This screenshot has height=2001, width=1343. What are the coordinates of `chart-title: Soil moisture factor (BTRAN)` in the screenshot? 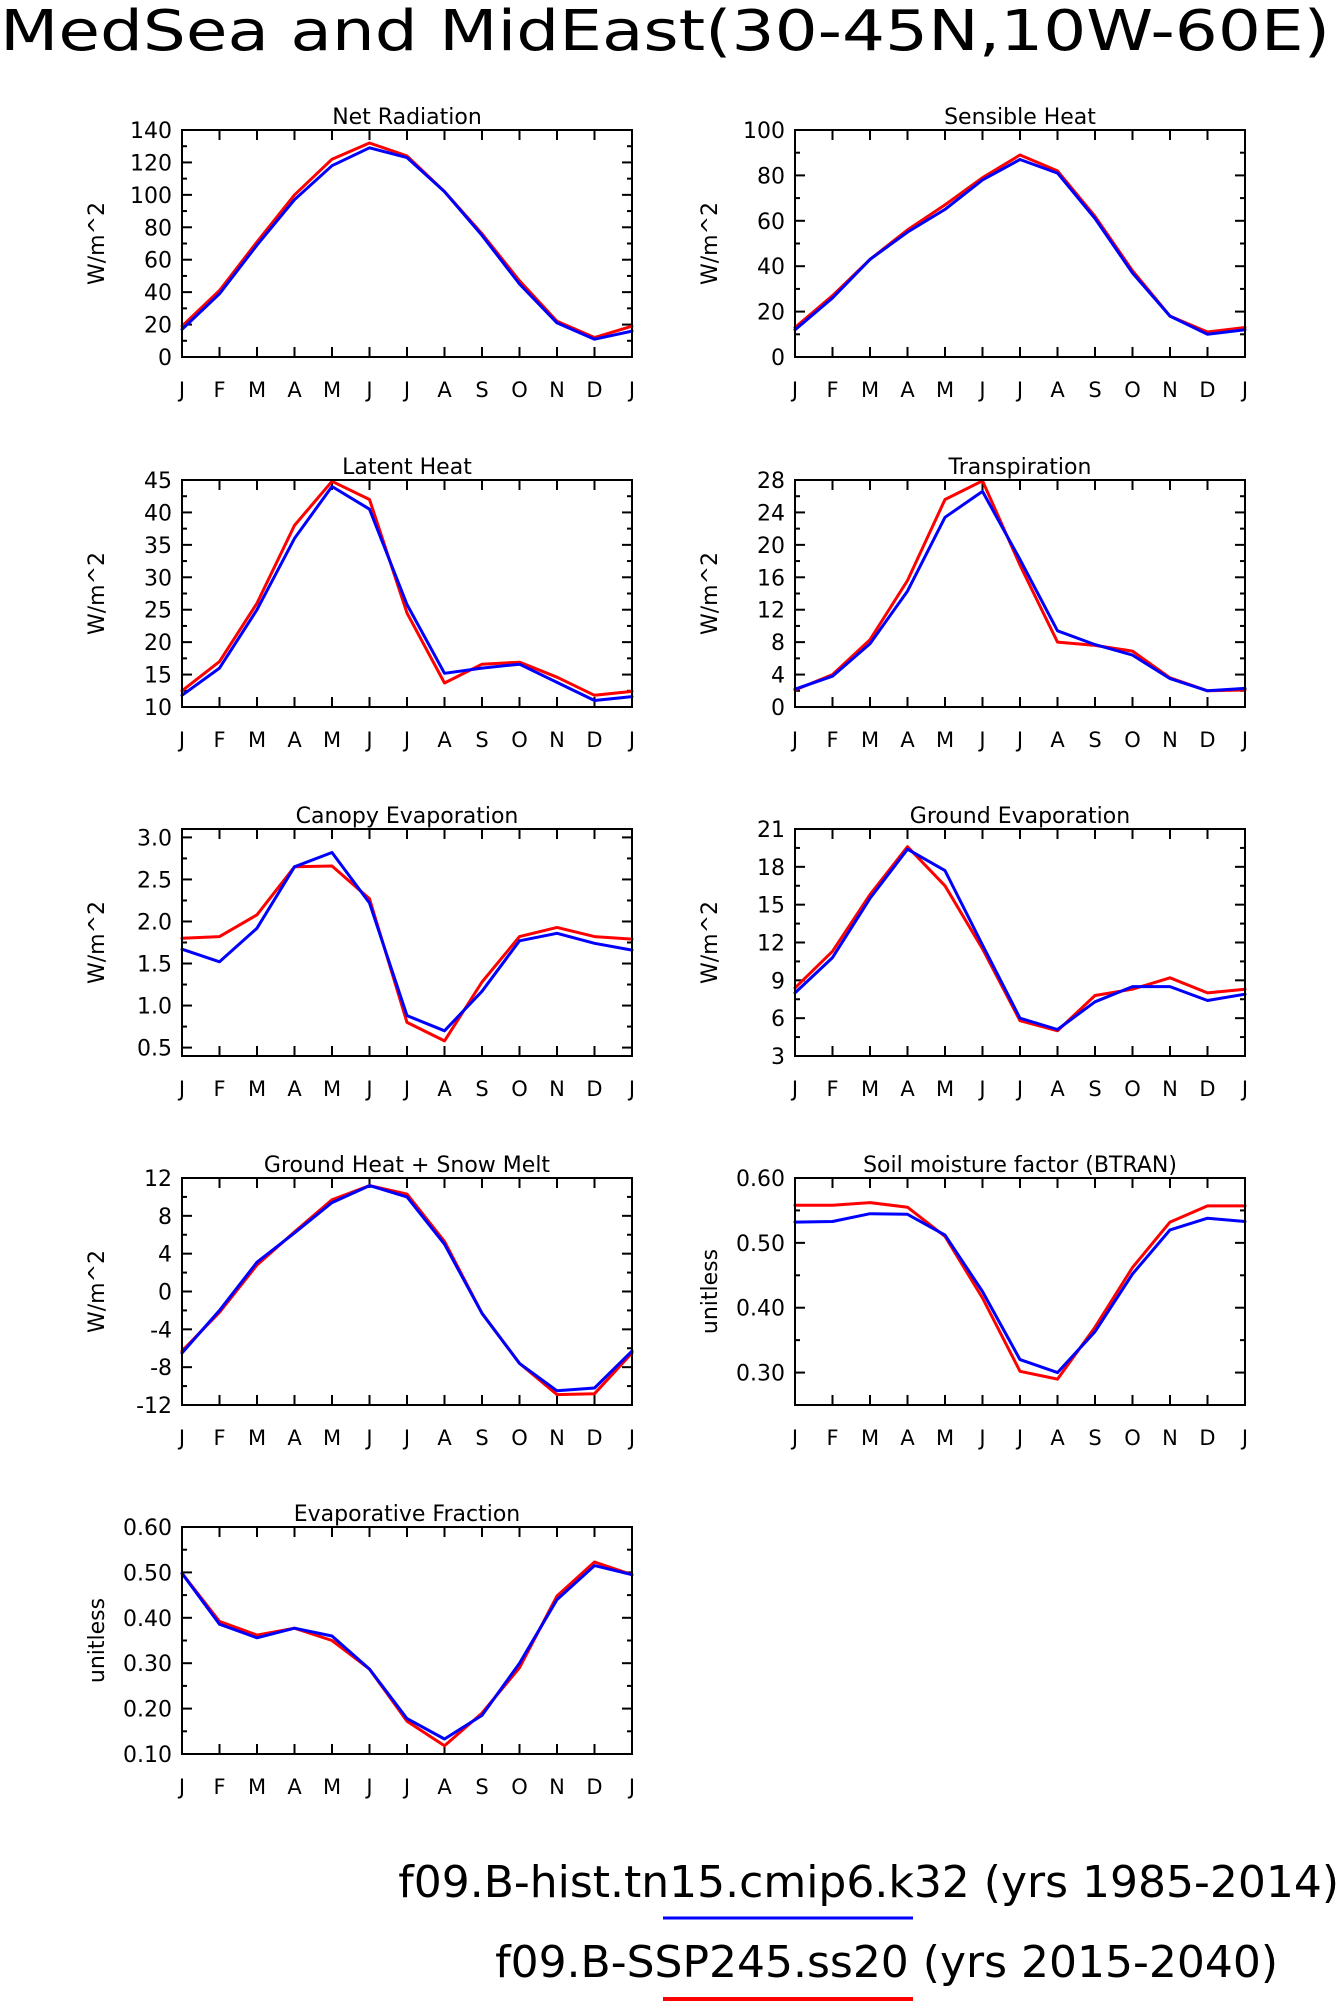 It's located at (1020, 1165).